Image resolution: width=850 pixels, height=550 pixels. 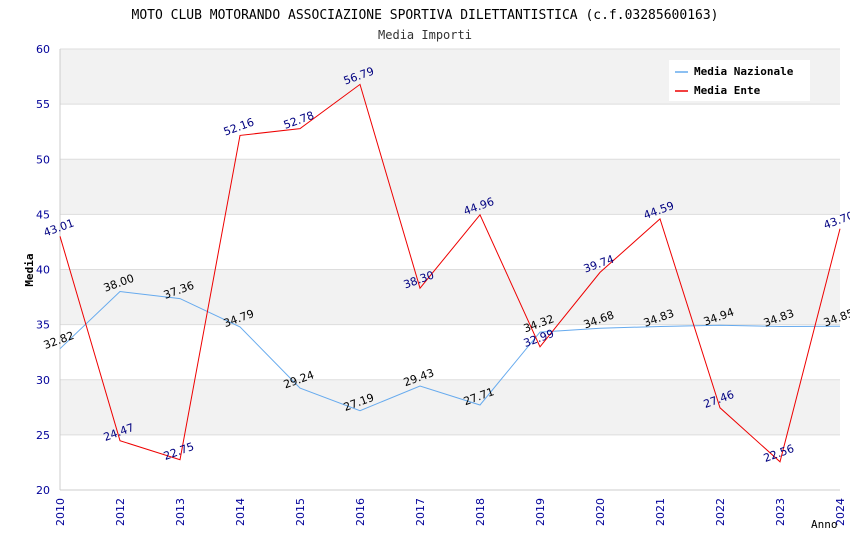 I want to click on x-tick-label: 2017, so click(x=420, y=512).